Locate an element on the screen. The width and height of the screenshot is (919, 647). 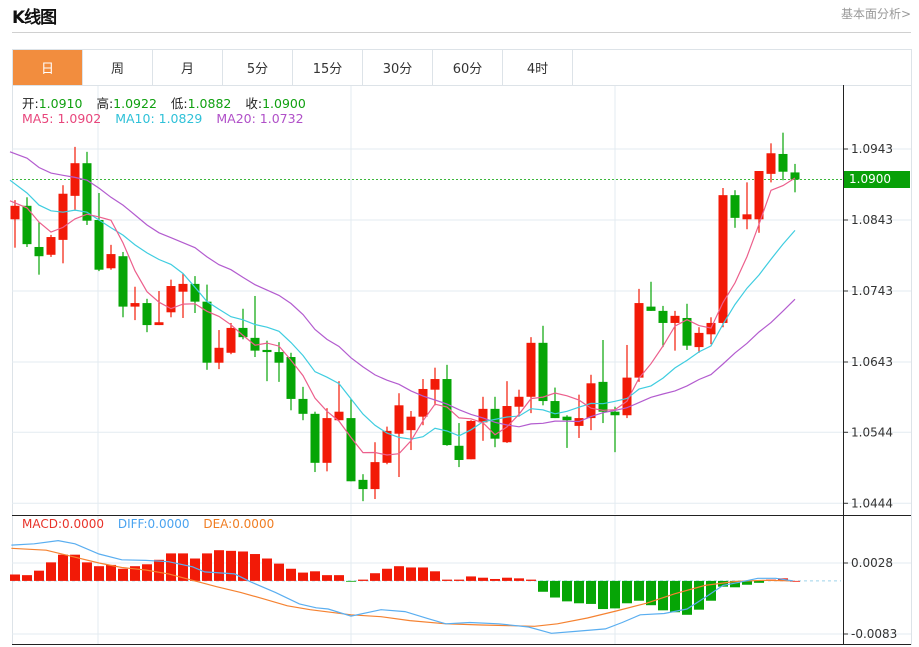
diff-line is located at coordinates (402, 586).